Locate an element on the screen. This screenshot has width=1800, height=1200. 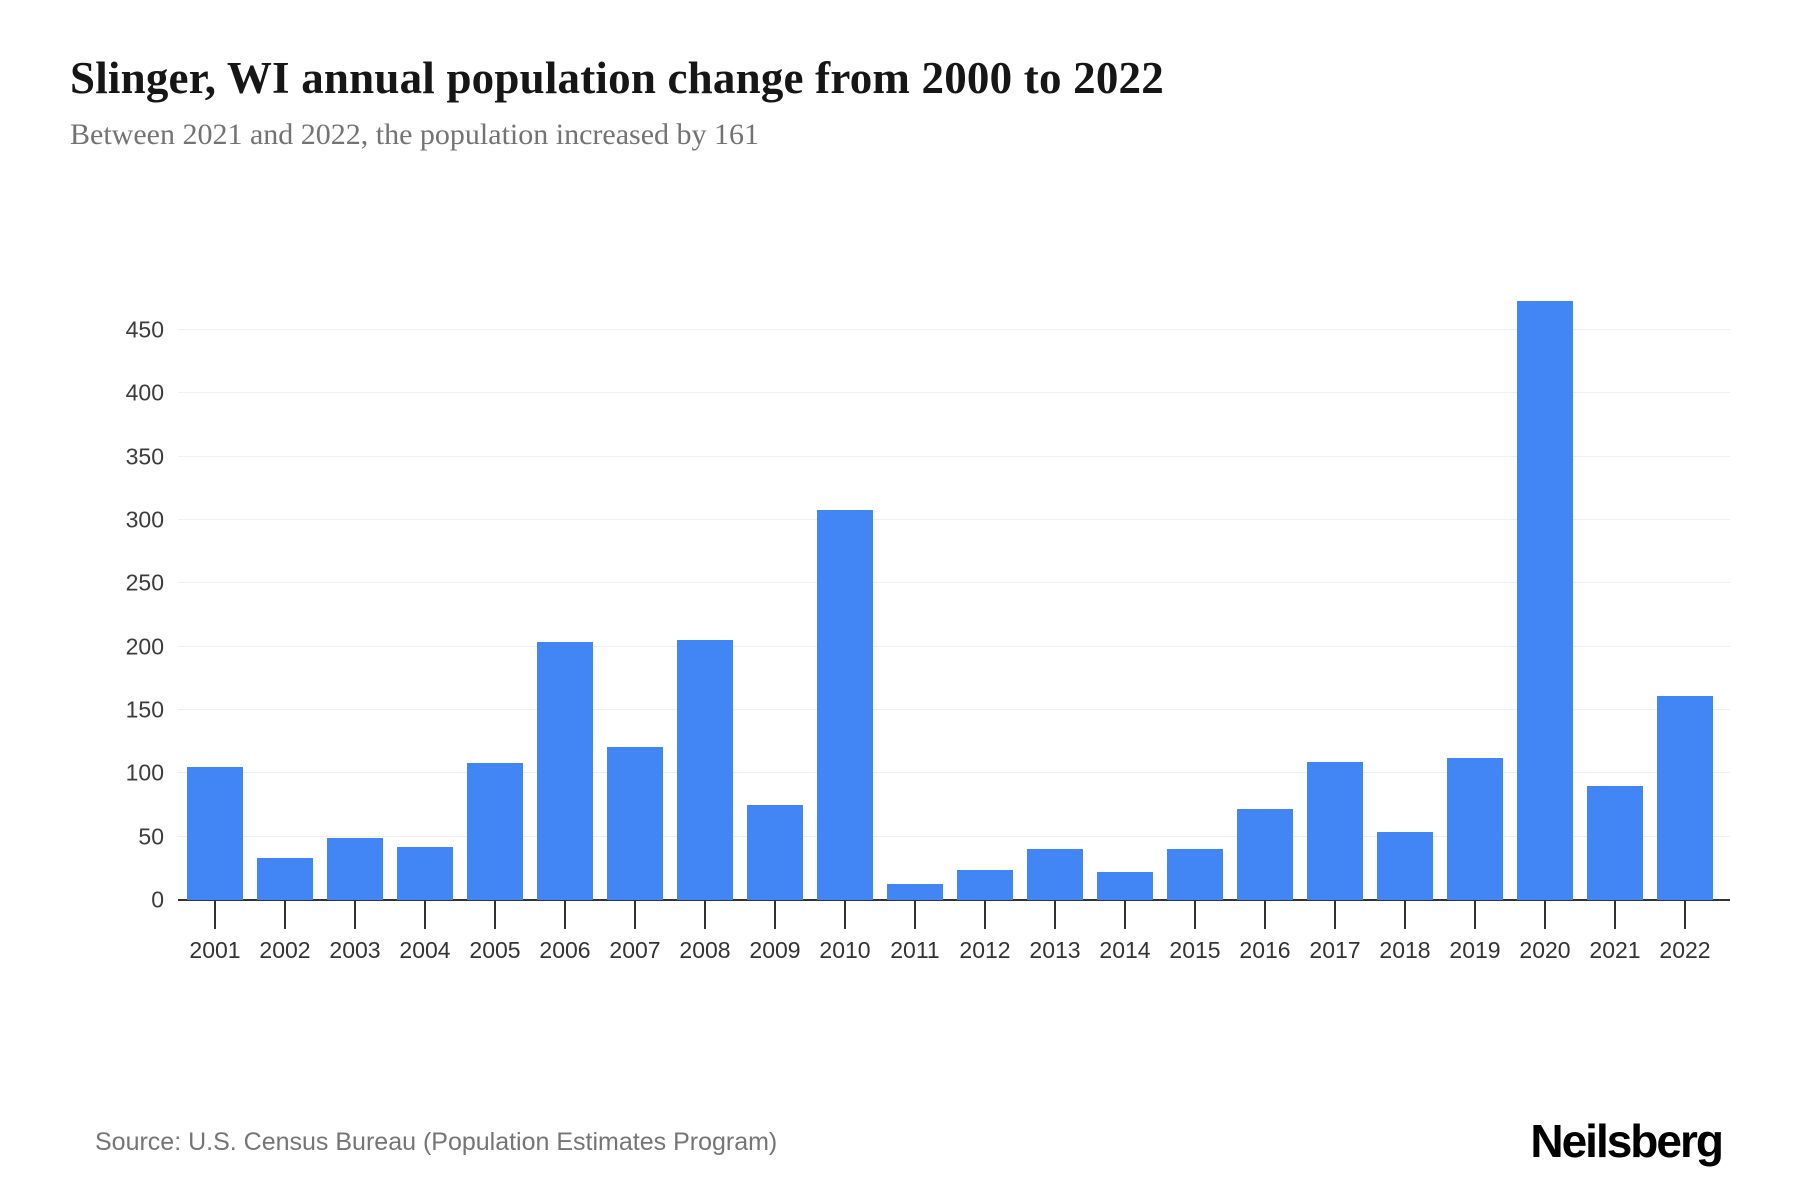
x-axis-tick-2017 is located at coordinates (1335, 914).